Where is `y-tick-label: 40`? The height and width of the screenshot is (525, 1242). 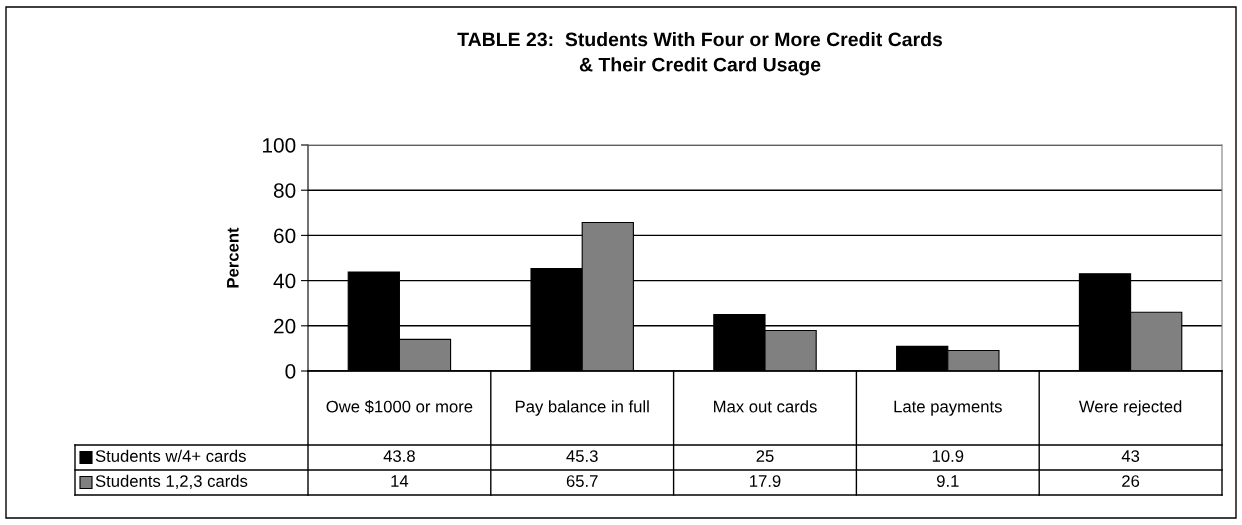
y-tick-label: 40 is located at coordinates (284, 281).